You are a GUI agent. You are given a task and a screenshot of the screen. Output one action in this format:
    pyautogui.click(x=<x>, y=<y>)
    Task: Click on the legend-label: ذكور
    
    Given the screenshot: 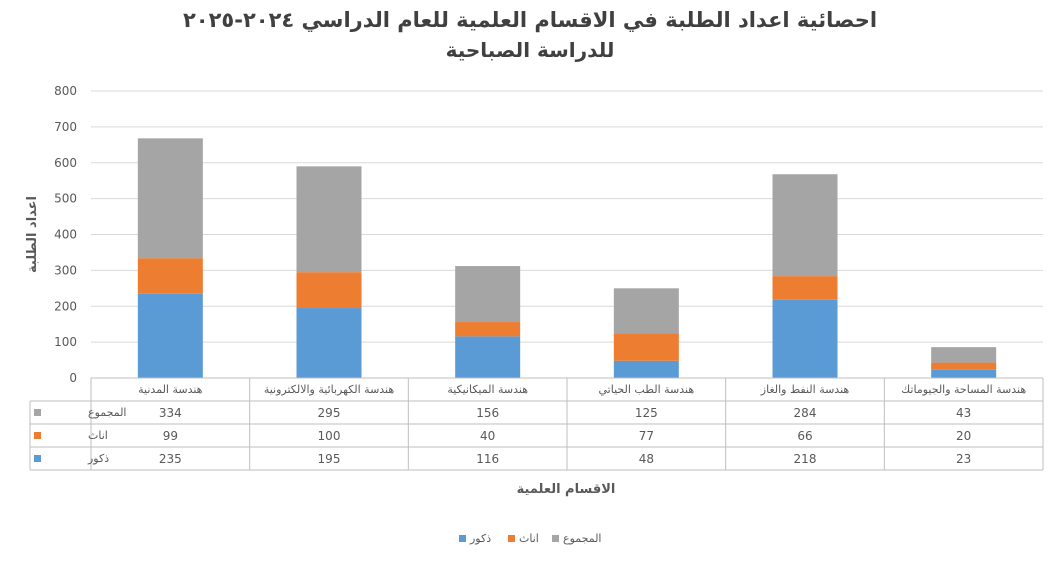 What is the action you would take?
    pyautogui.click(x=480, y=538)
    